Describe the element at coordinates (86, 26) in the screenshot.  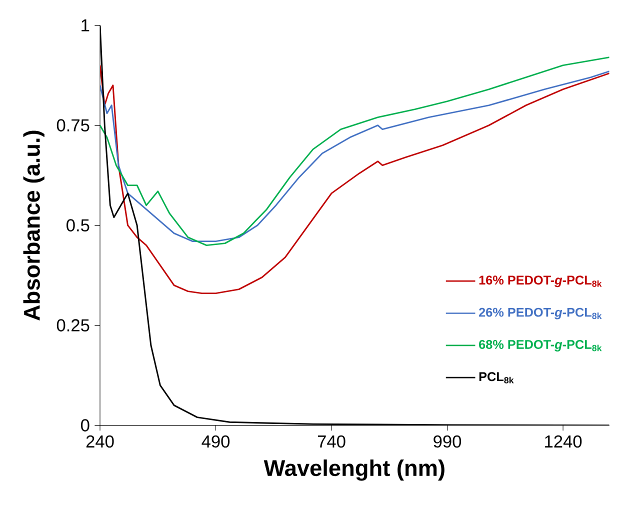
I see `y-tick-label: 1` at that location.